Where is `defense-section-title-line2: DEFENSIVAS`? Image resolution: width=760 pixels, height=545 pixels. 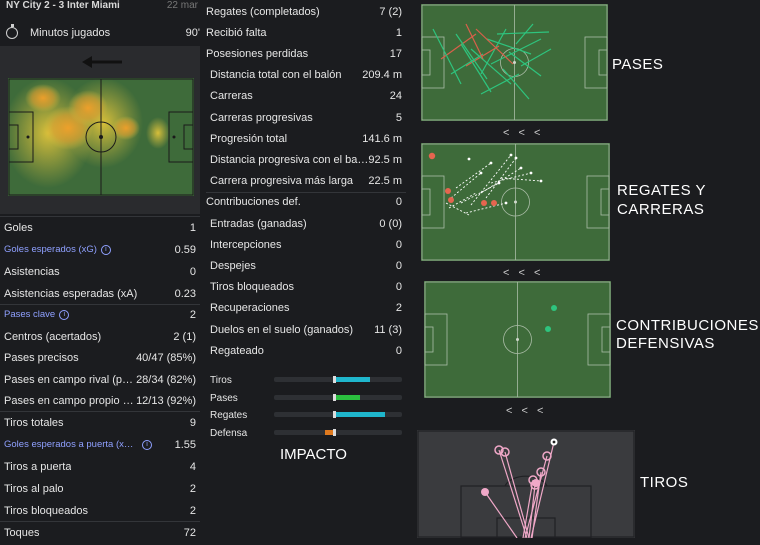
defense-section-title-line2: DEFENSIVAS is located at coordinates (665, 343).